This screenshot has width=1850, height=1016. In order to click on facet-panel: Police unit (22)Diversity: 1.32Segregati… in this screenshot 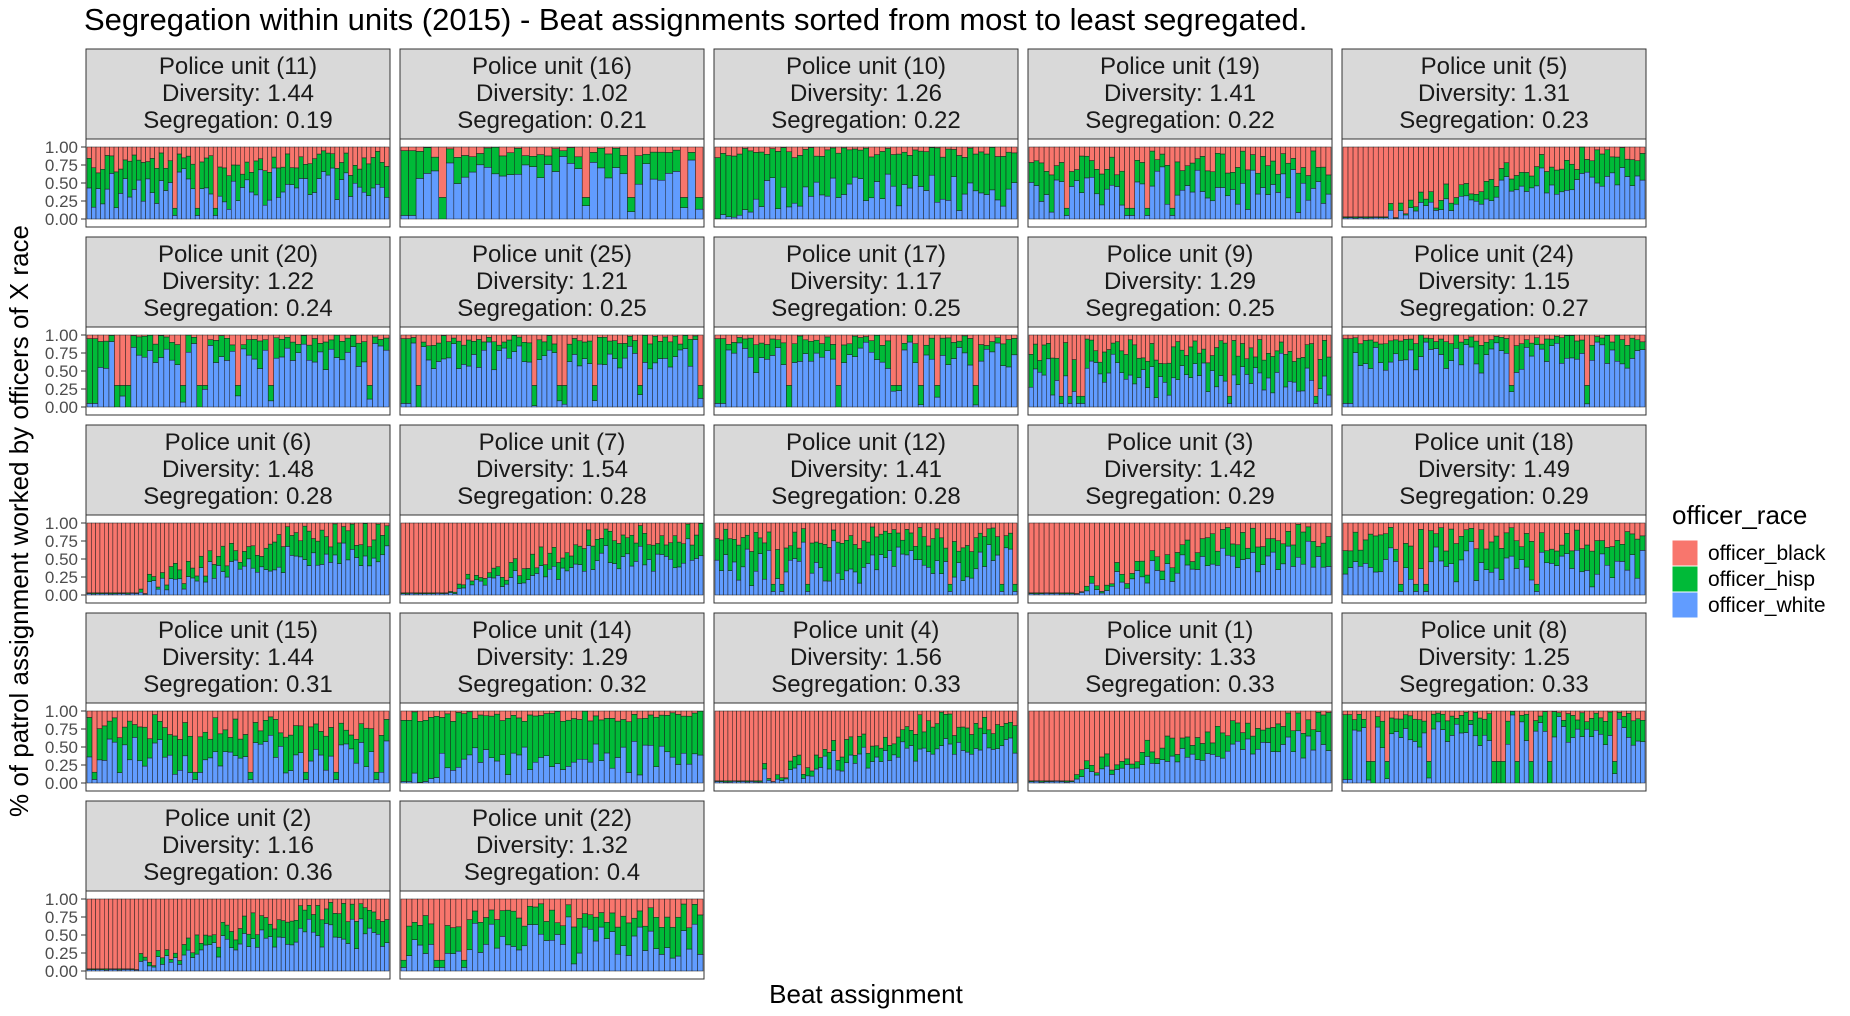, I will do `click(552, 890)`.